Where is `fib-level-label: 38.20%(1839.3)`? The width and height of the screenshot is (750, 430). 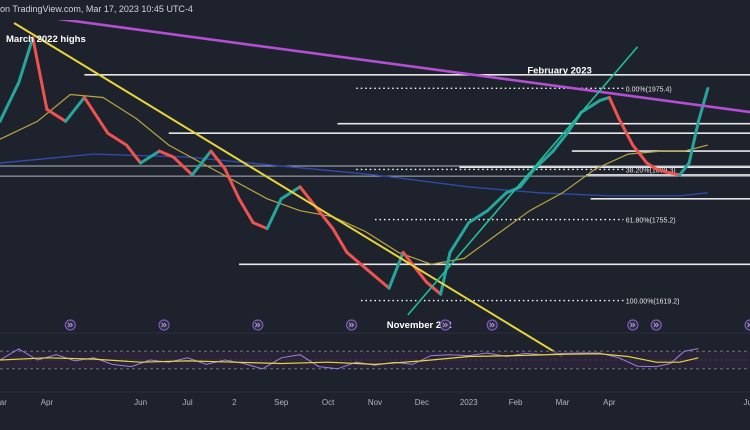
fib-level-label: 38.20%(1839.3) is located at coordinates (651, 170).